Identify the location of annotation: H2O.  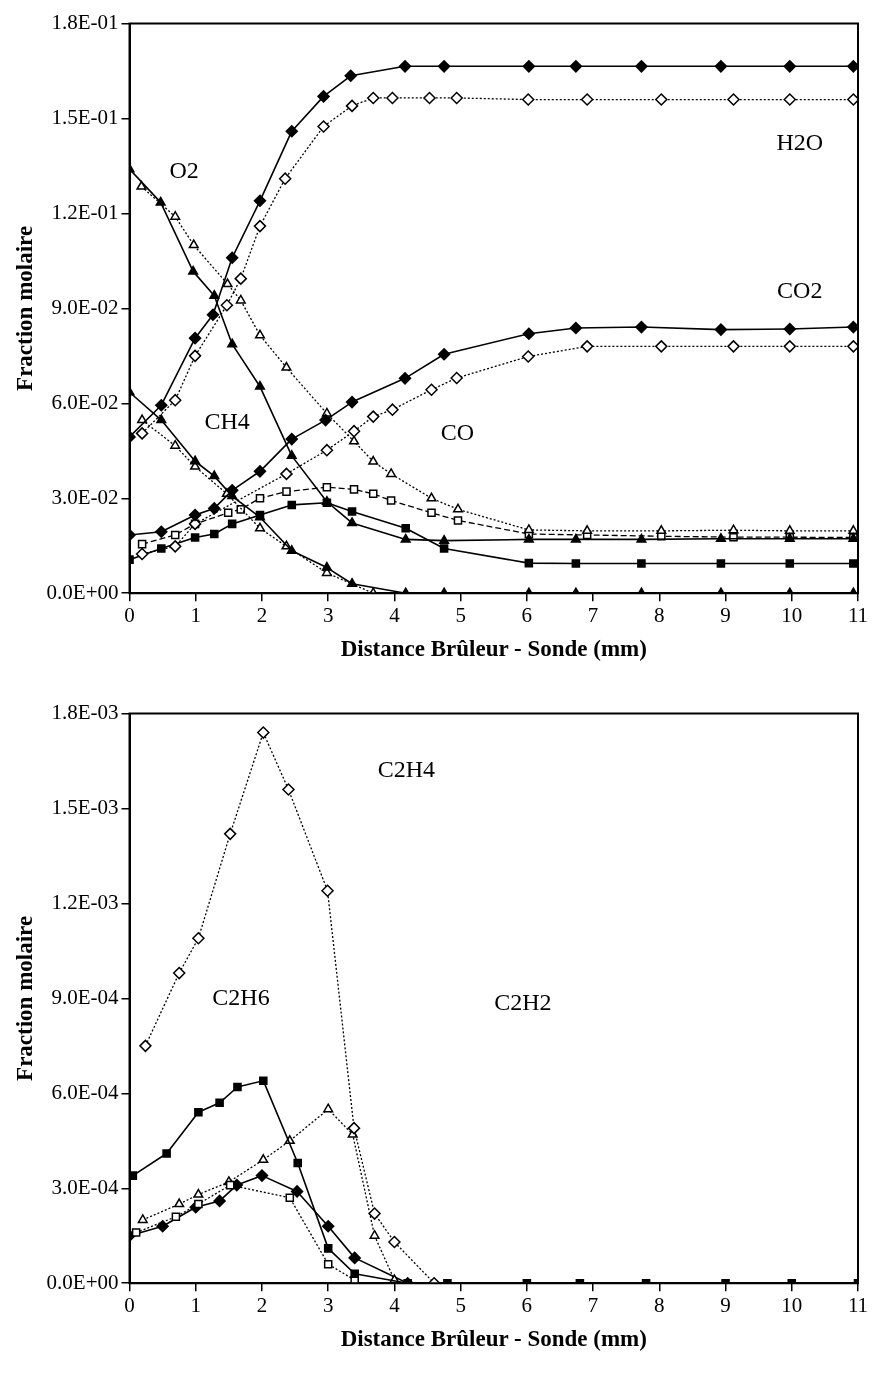
(800, 141).